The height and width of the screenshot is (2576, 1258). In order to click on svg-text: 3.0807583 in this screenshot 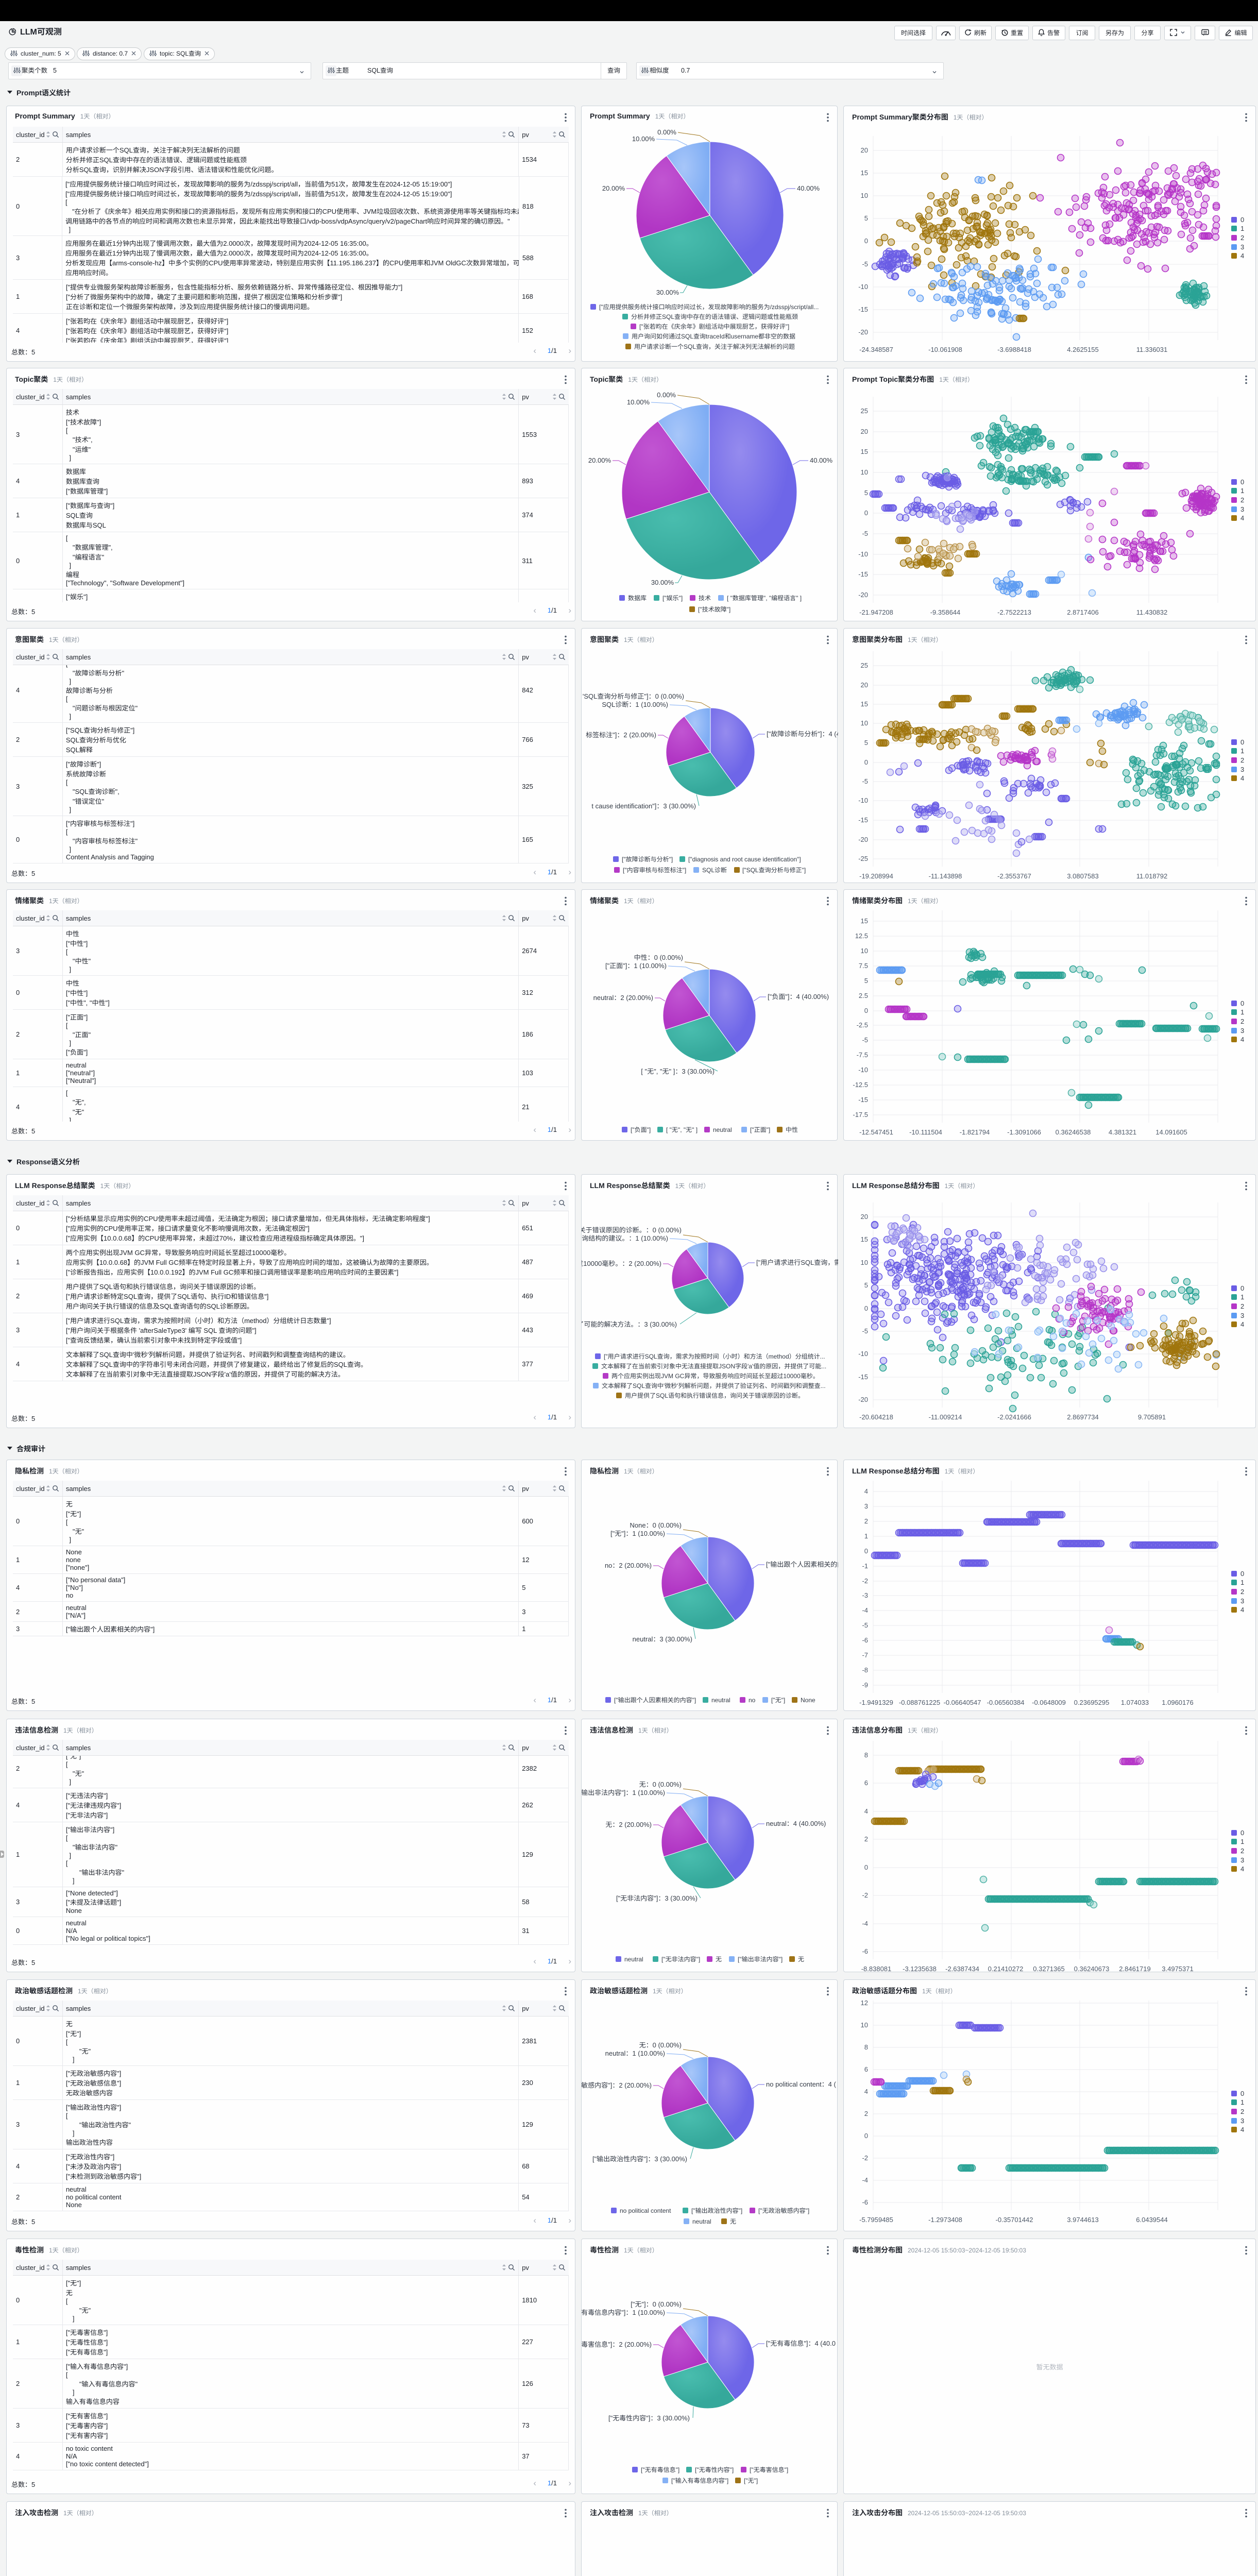, I will do `click(1082, 876)`.